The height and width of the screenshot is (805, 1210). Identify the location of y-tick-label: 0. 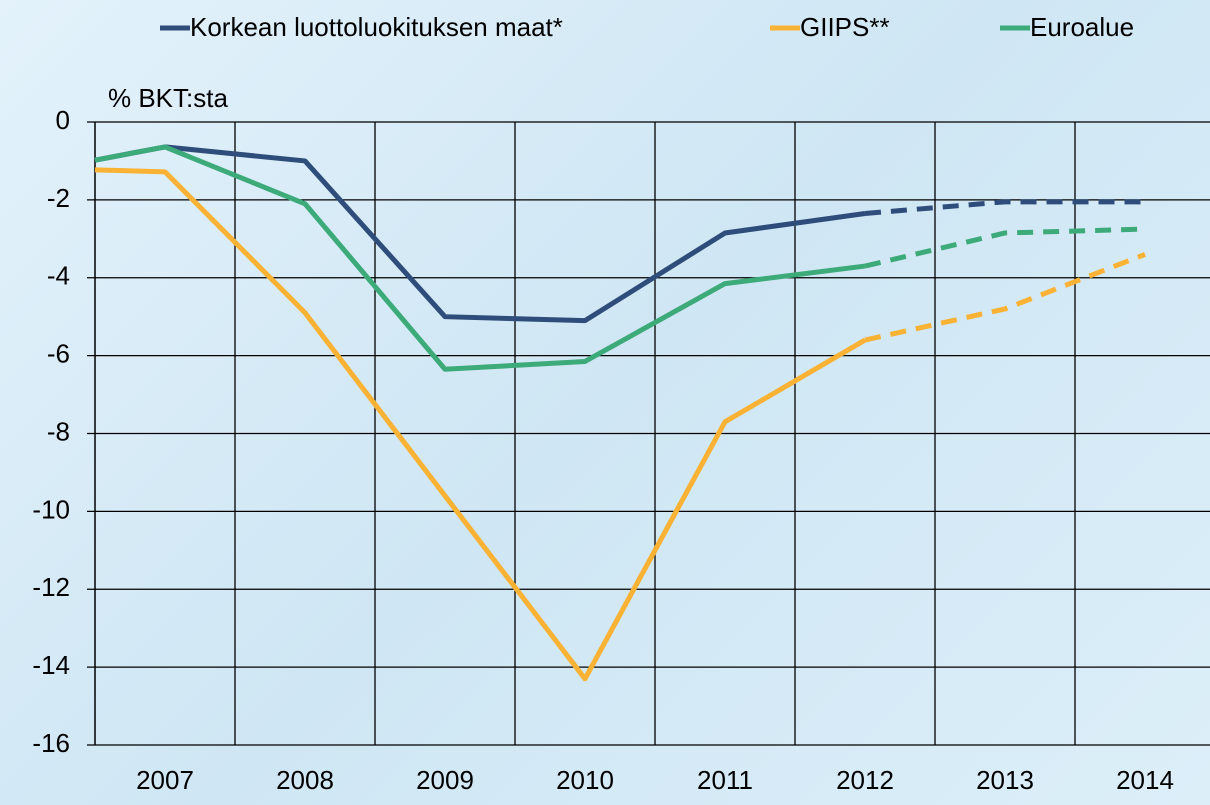
(63, 120).